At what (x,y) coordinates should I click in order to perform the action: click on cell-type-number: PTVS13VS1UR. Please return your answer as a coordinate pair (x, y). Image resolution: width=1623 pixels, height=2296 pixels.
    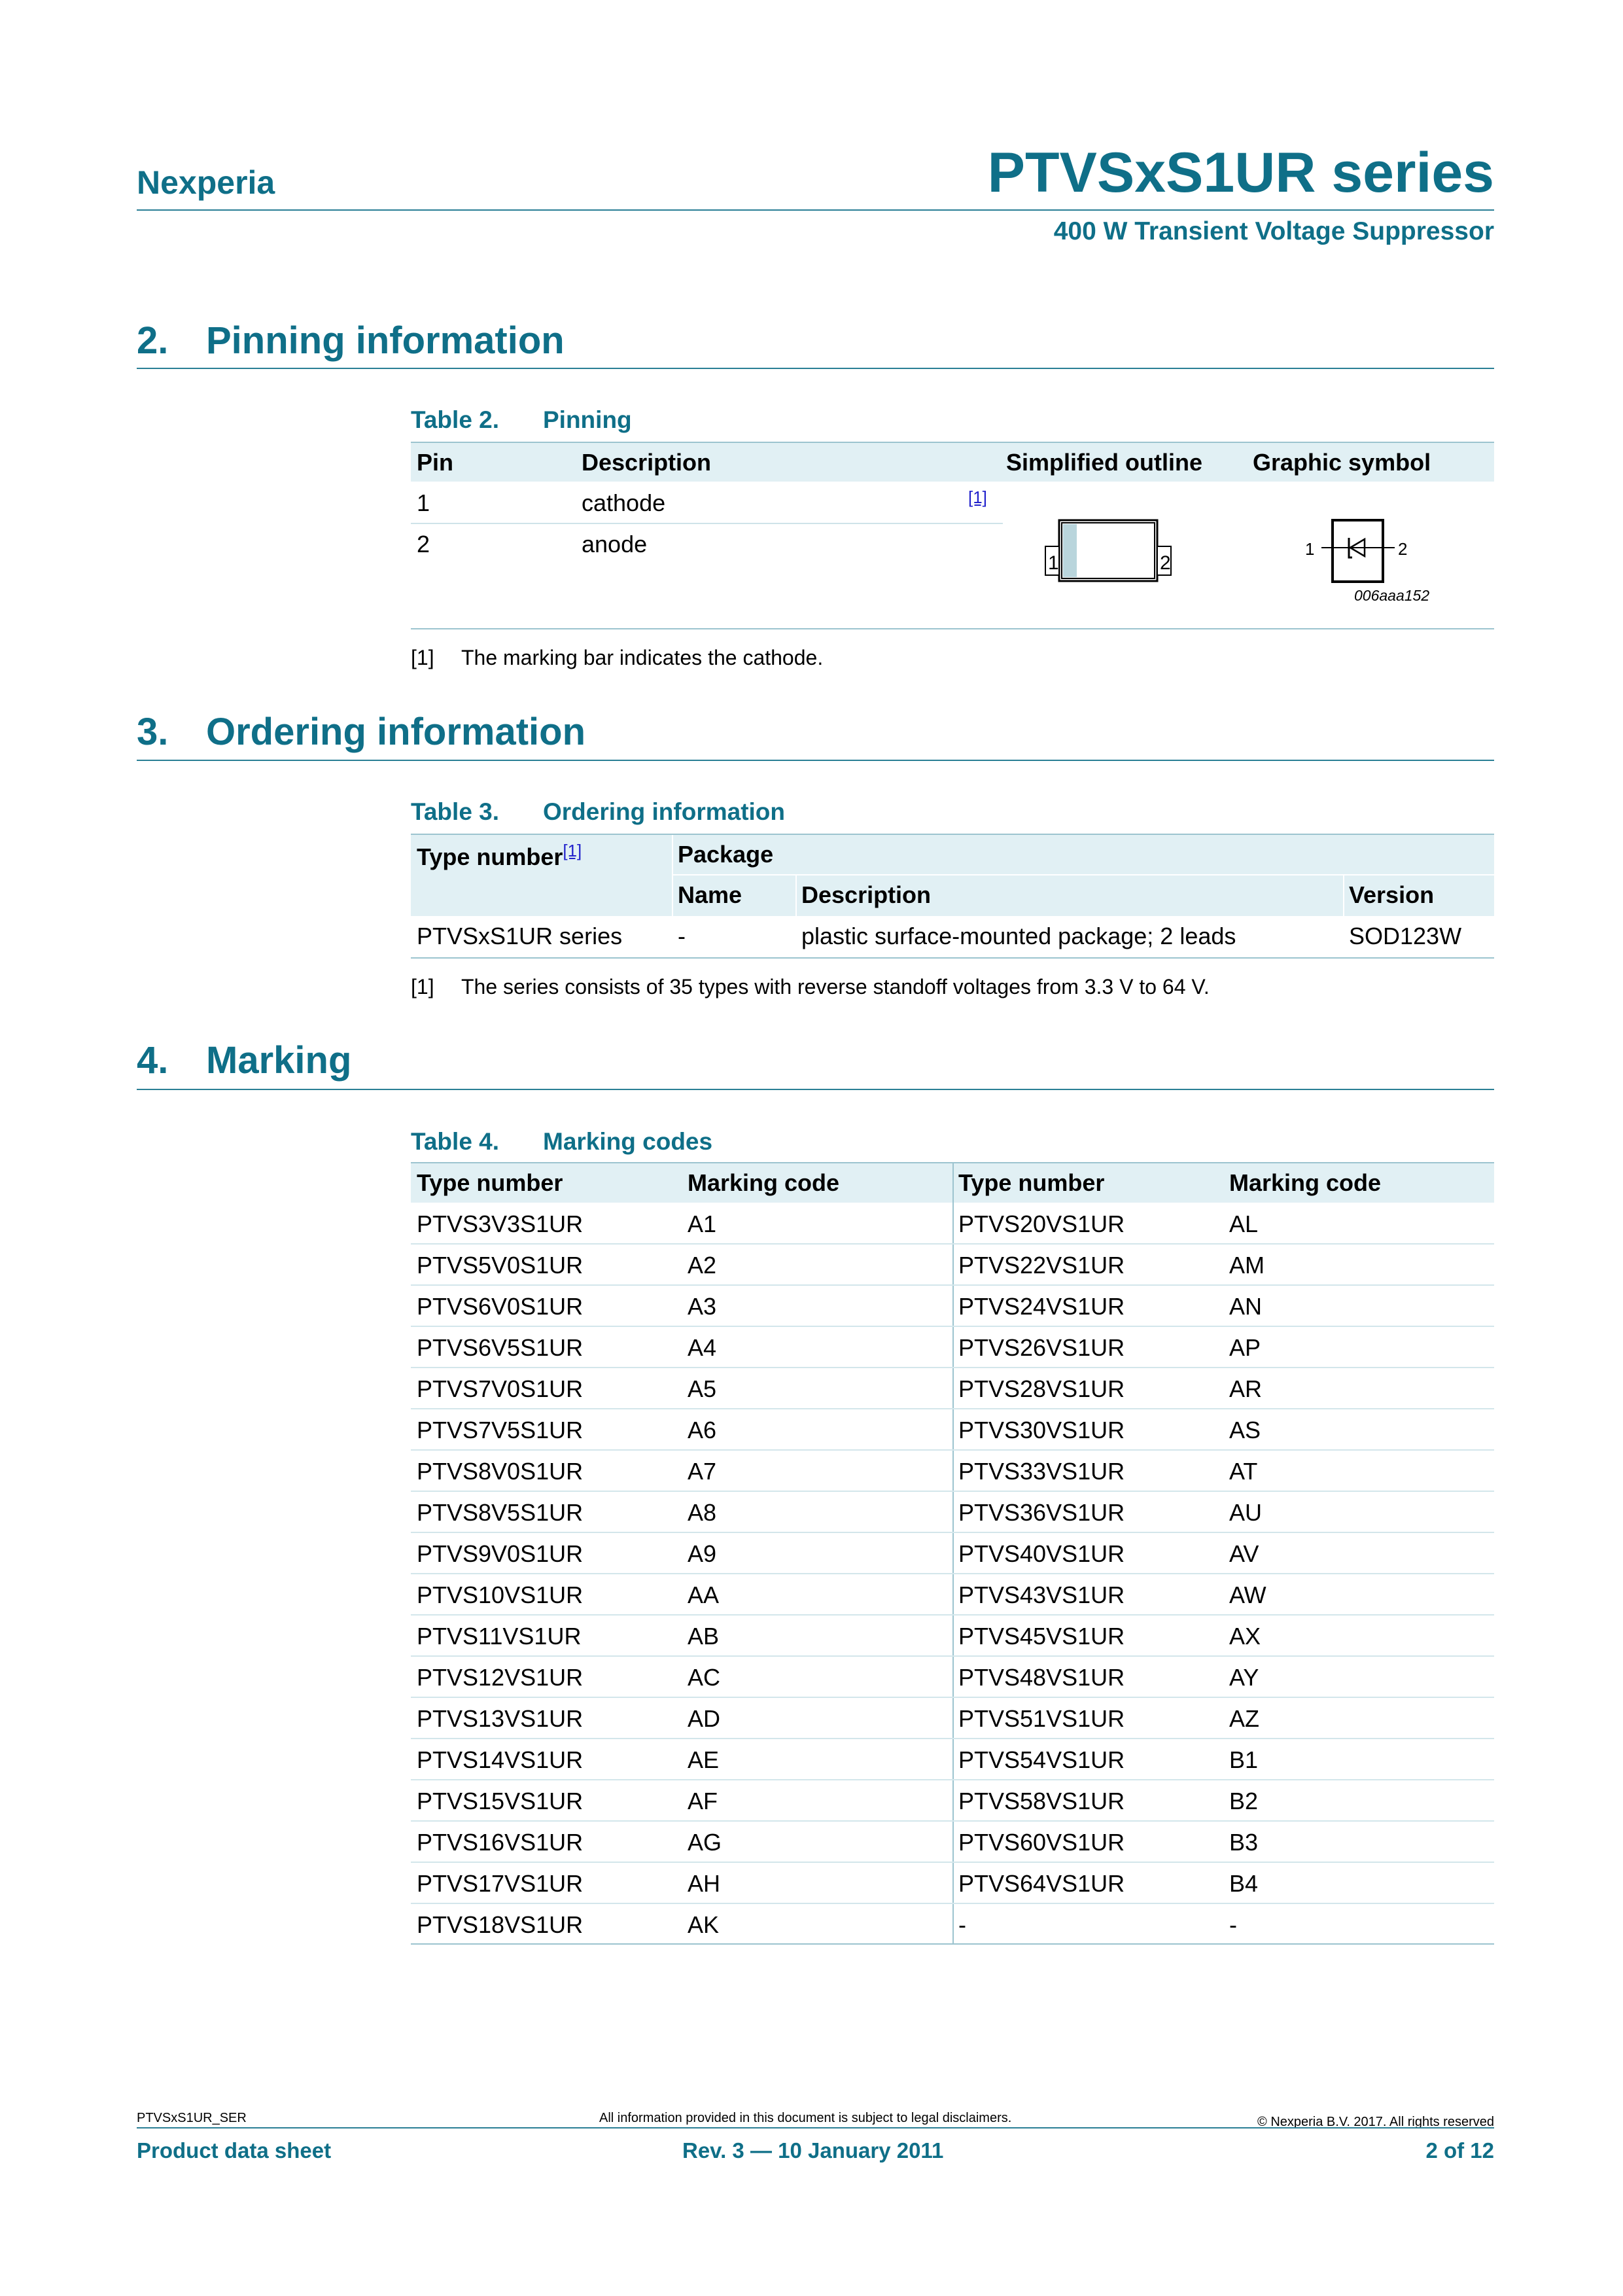
    Looking at the image, I should click on (500, 1718).